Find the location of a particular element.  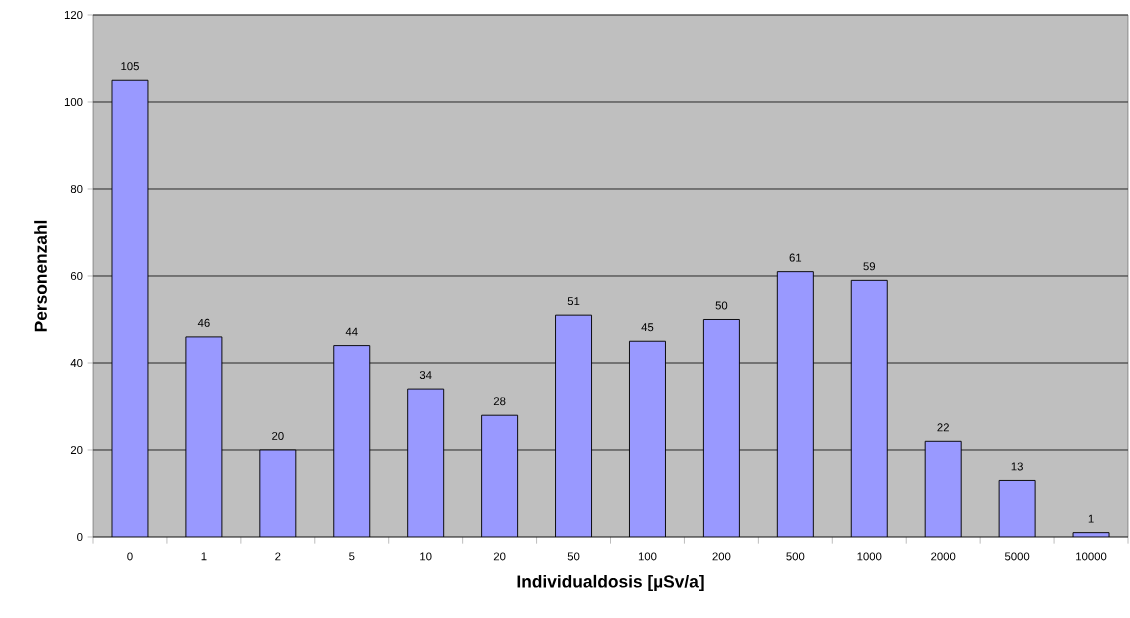

y-axis-title: Personenzahl is located at coordinates (40, 276).